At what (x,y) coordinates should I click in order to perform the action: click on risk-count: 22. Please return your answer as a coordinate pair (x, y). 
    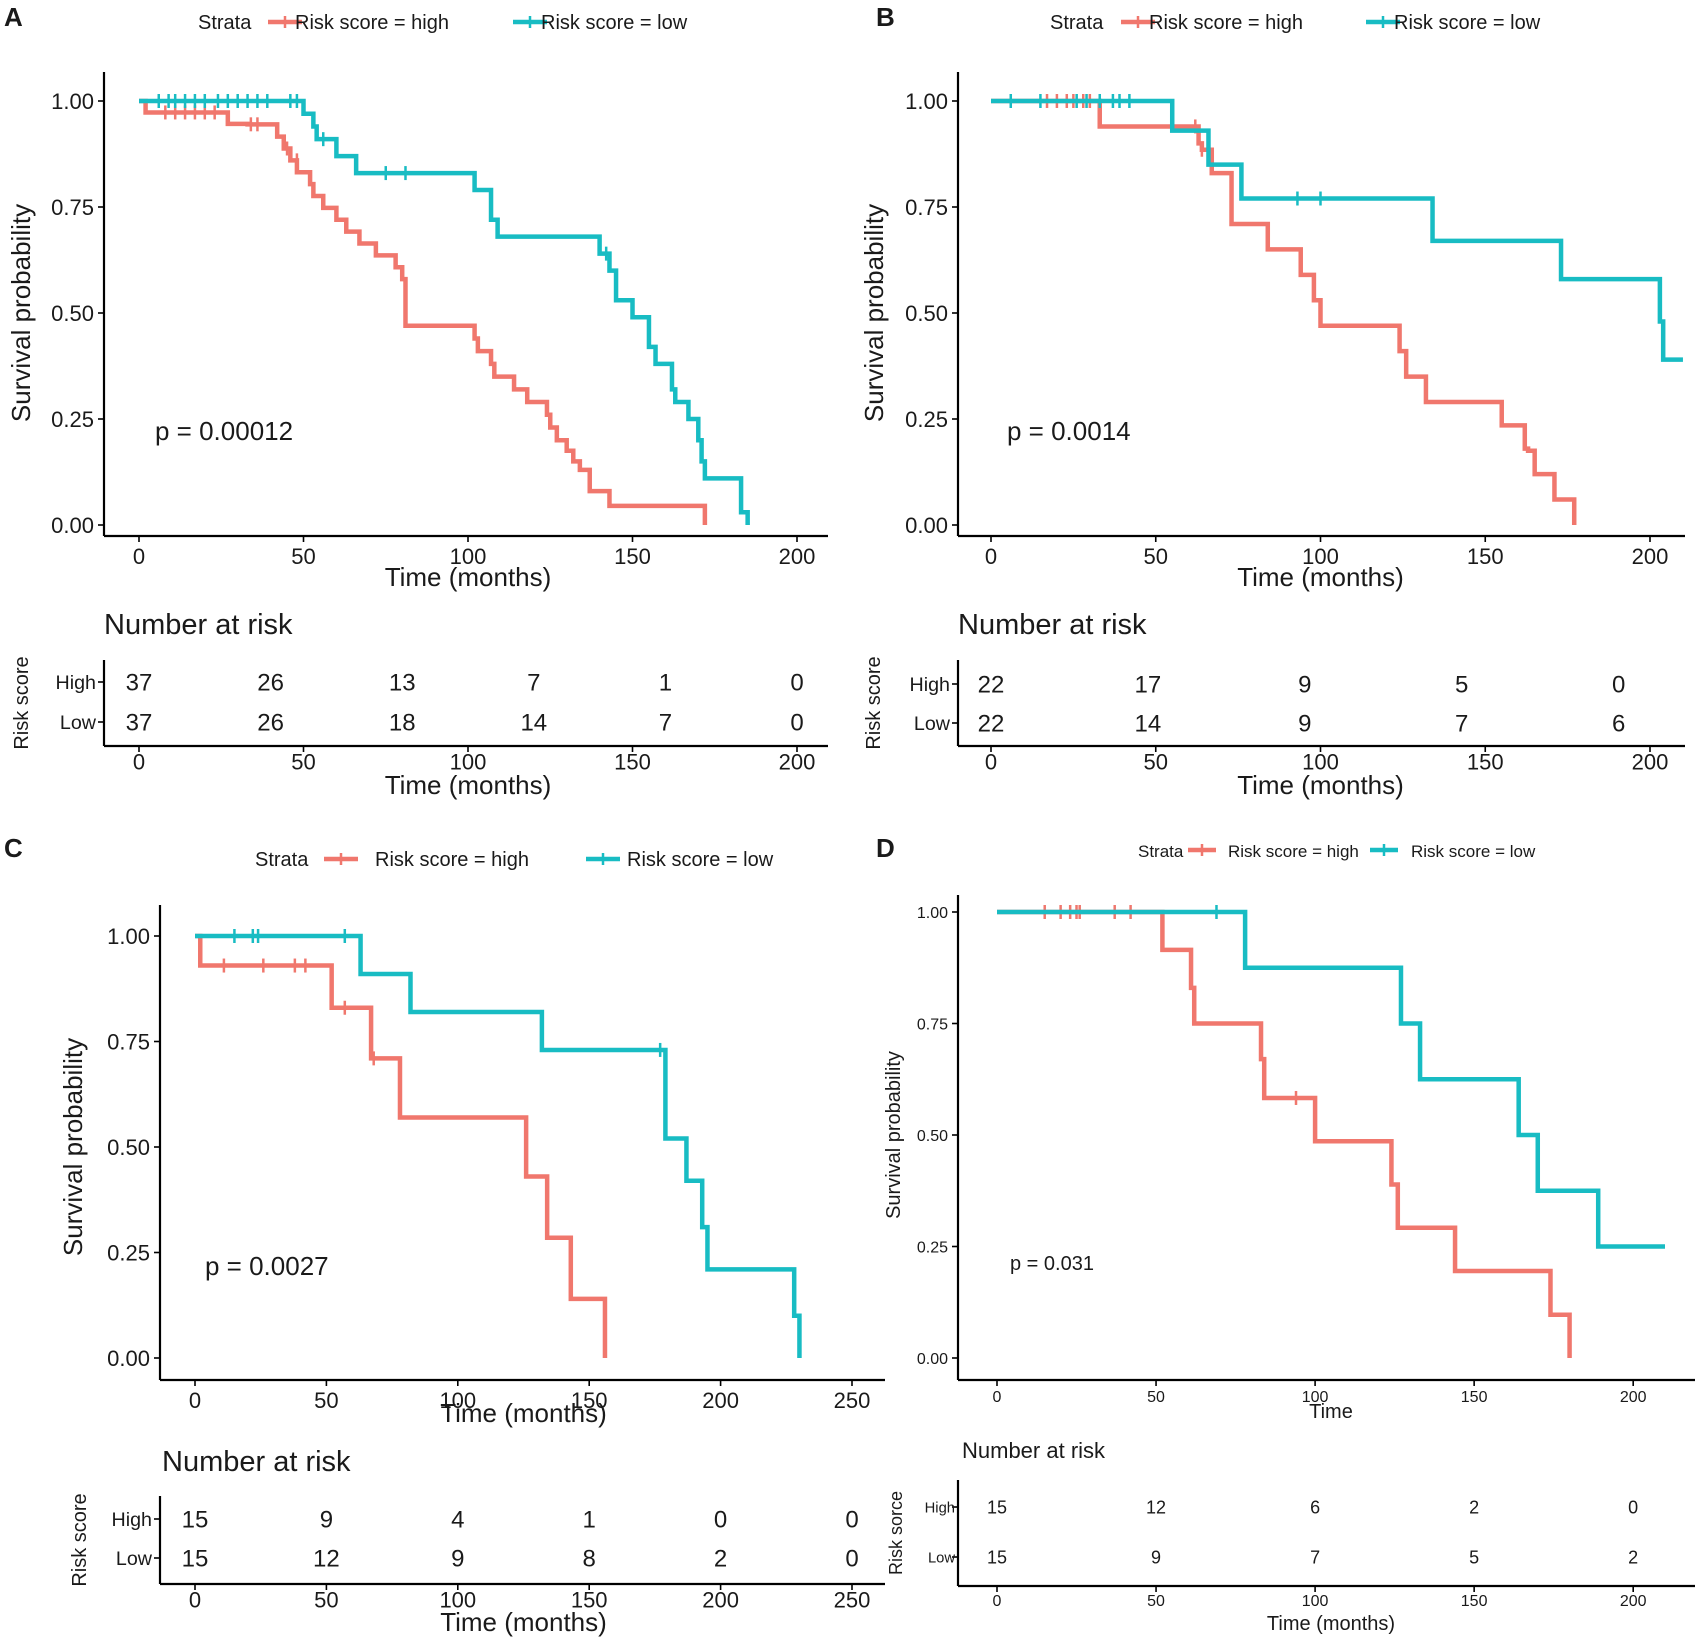
    Looking at the image, I should click on (991, 724).